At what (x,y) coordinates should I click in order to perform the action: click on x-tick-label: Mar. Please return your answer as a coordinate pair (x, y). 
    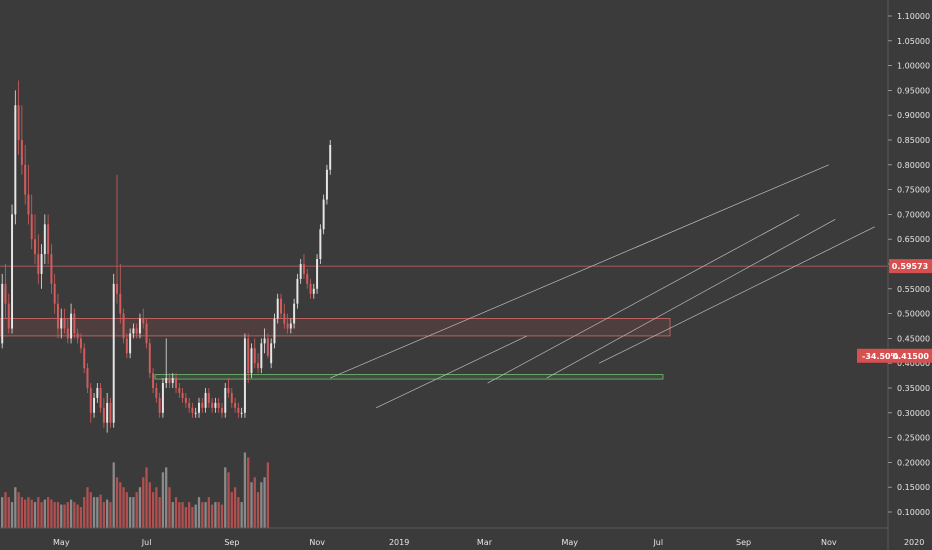
    Looking at the image, I should click on (485, 542).